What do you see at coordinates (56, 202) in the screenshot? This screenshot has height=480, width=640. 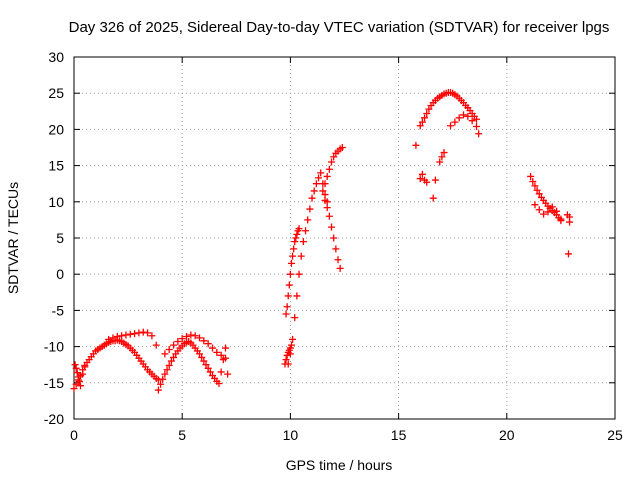 I see `y-tick-label: 10` at bounding box center [56, 202].